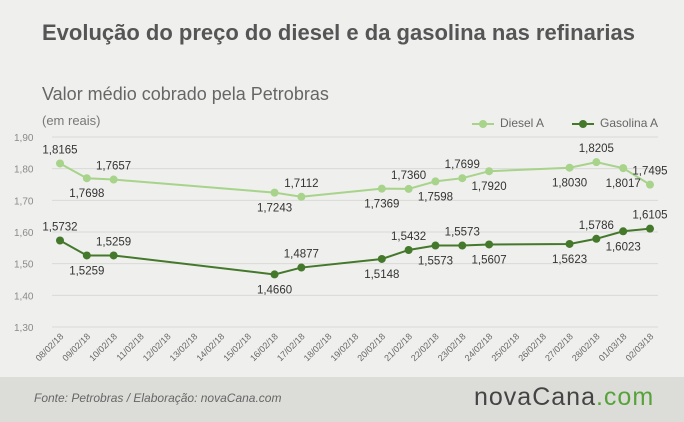 Image resolution: width=684 pixels, height=422 pixels. Describe the element at coordinates (625, 397) in the screenshot. I see `logo-suffix: .com` at that location.